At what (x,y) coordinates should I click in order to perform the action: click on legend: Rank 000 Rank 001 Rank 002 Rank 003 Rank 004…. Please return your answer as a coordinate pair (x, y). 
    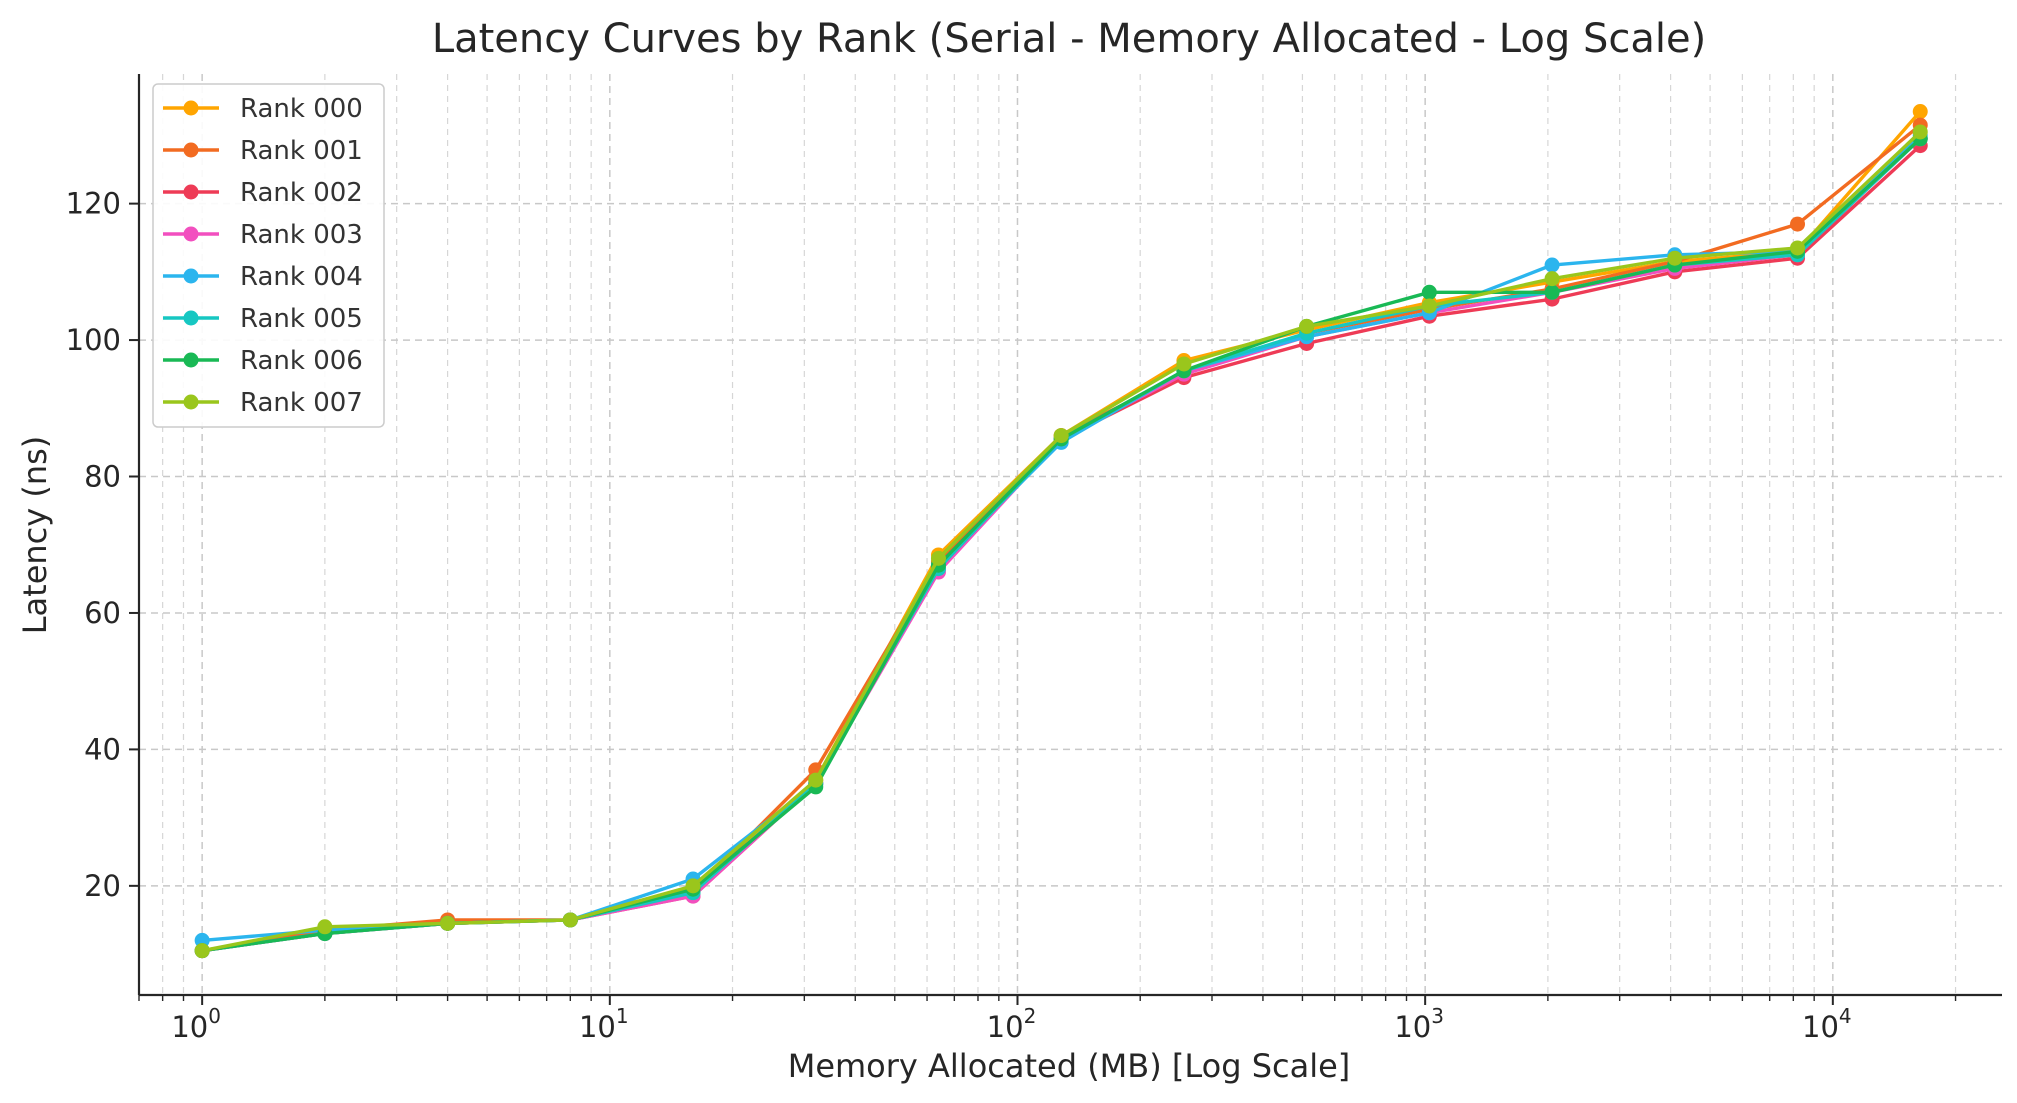
    Looking at the image, I should click on (268, 255).